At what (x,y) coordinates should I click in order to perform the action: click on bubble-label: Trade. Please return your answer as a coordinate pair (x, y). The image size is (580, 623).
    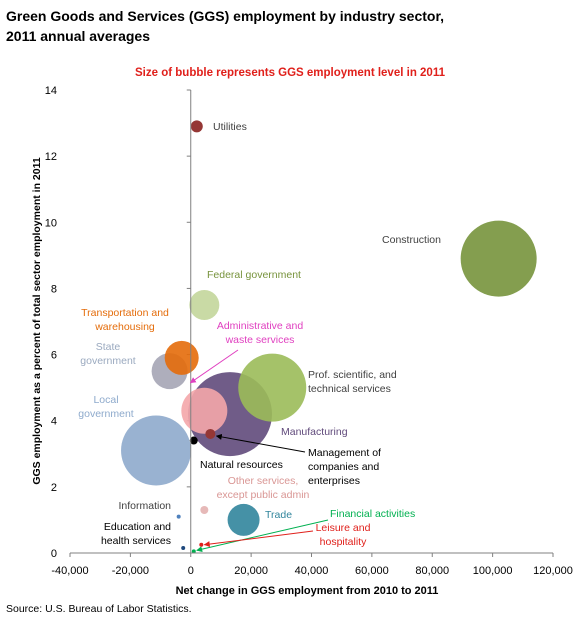
    Looking at the image, I should click on (278, 515).